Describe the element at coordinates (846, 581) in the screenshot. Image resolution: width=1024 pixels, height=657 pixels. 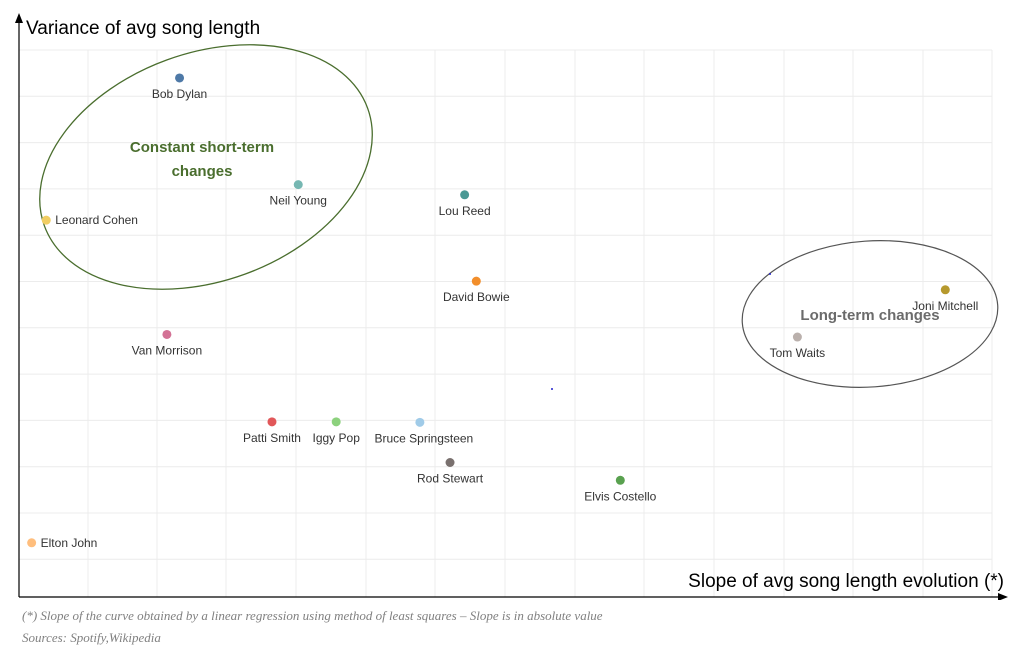
I see `x-axis-title: Slope of avg song length evolution (*)` at that location.